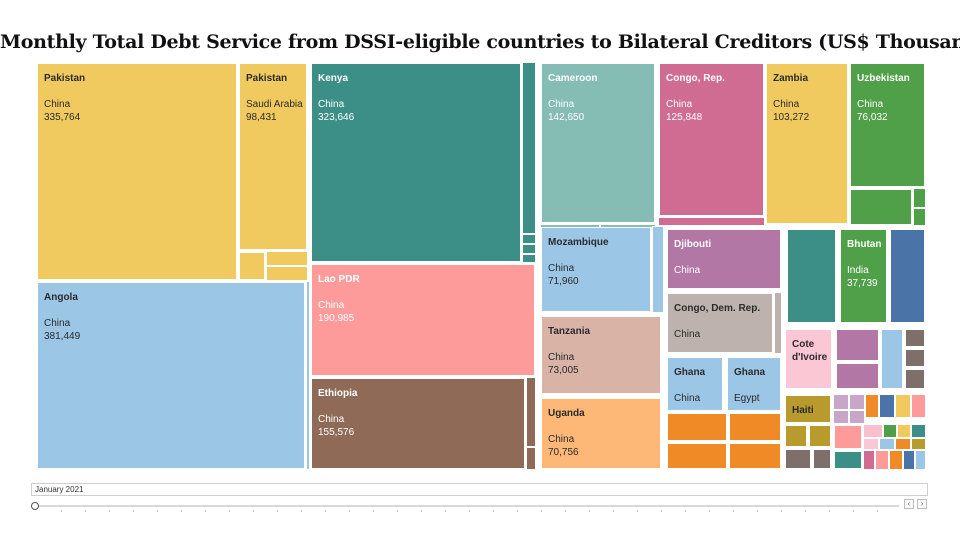 The image size is (960, 540). I want to click on tile-label: Congo, Dem. Rep. China, so click(721, 321).